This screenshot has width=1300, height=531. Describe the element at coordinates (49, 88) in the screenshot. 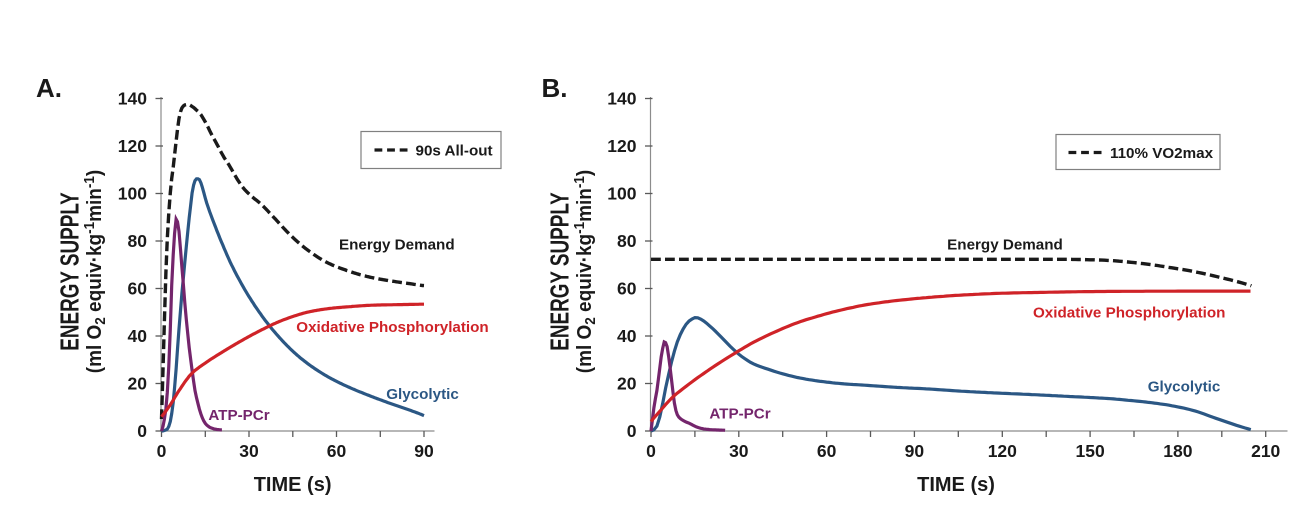

I see `svg-text: A.` at that location.